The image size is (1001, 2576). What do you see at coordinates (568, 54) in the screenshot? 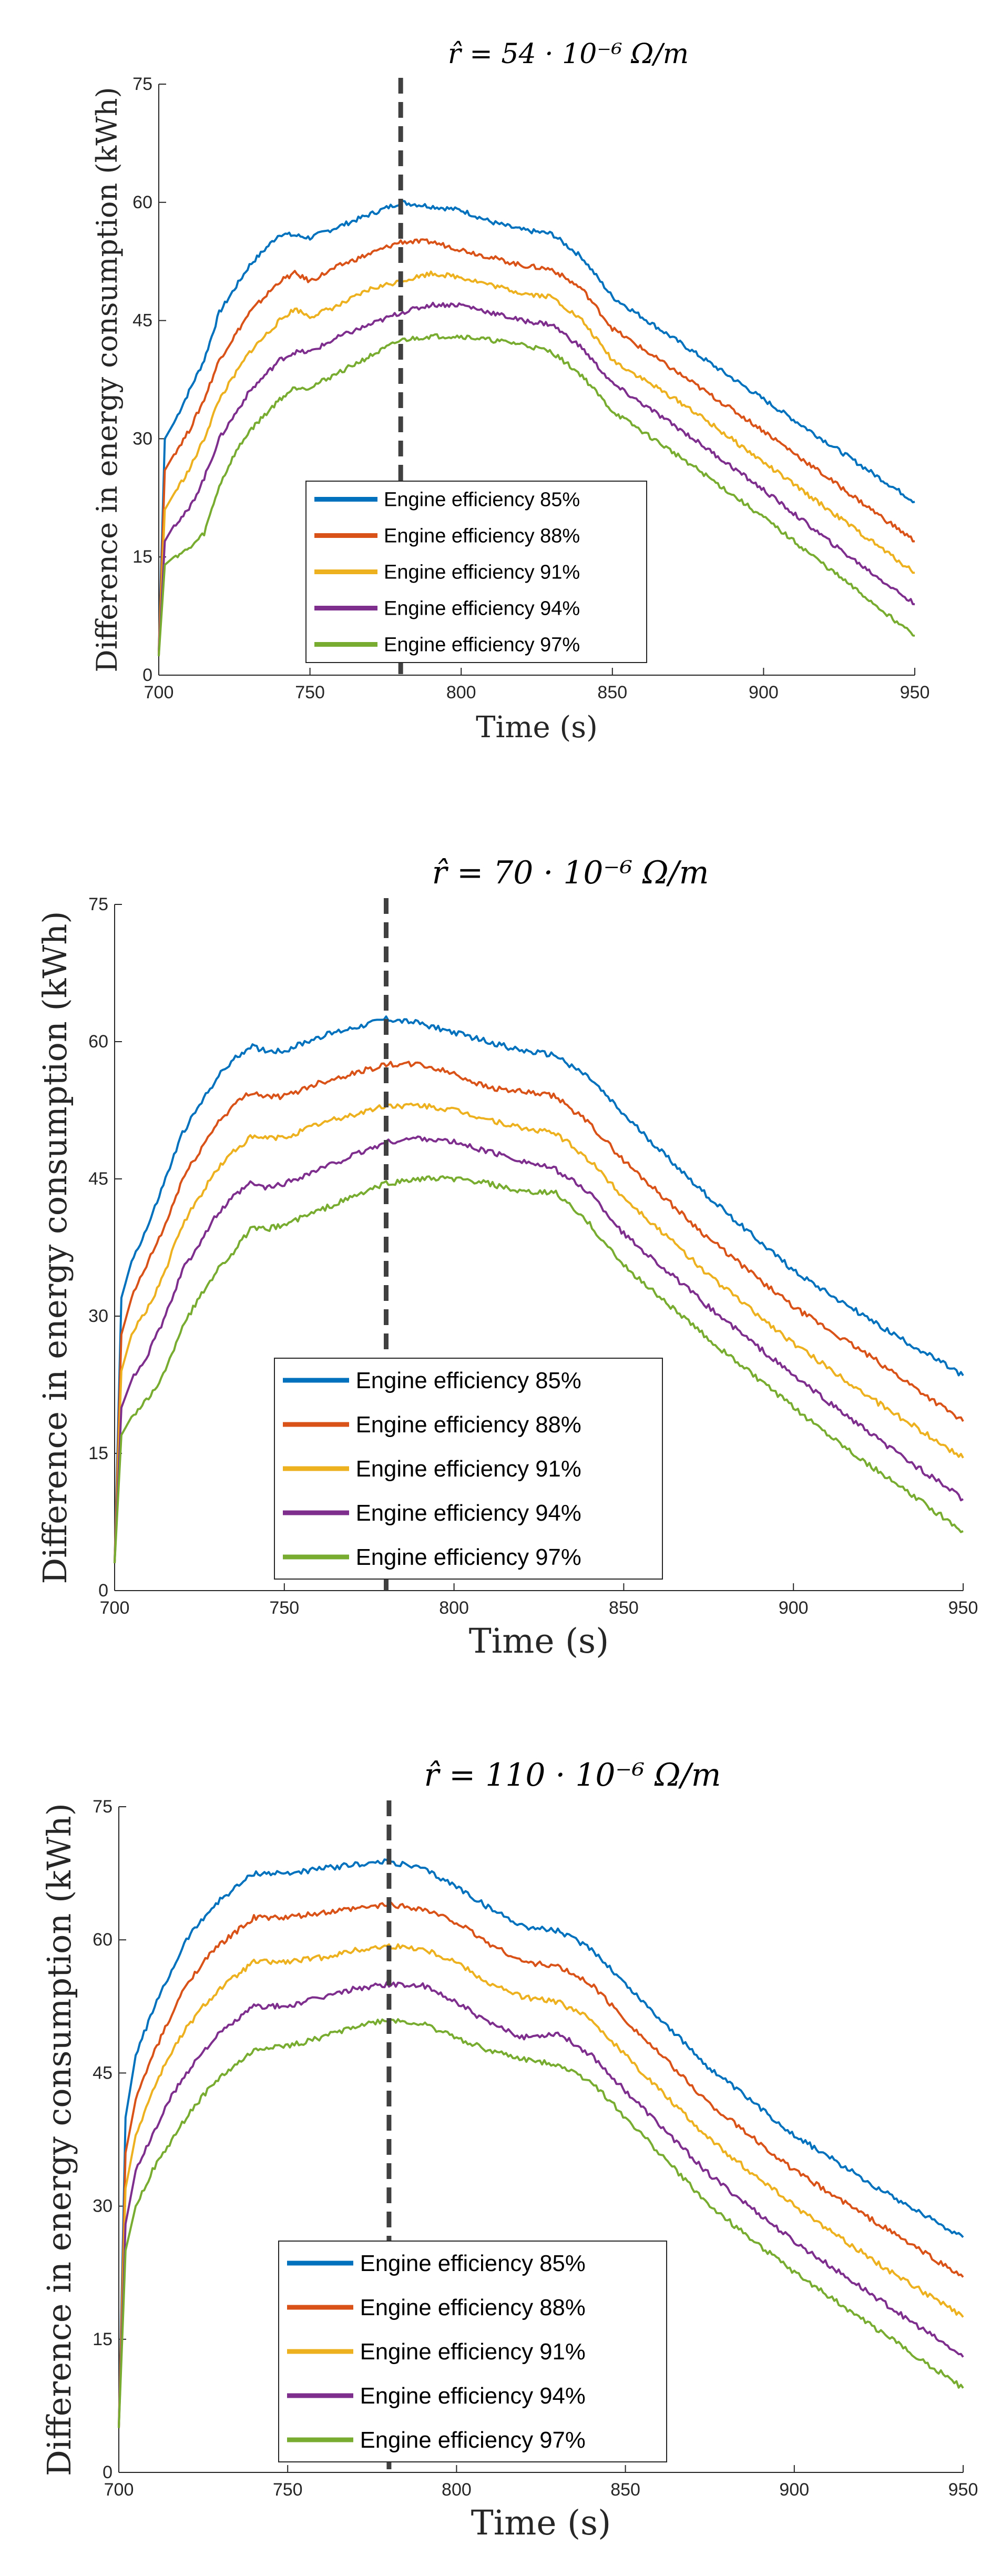
I see `chart-title: r̂ = 54 · 10⁻⁶ Ω/m` at bounding box center [568, 54].